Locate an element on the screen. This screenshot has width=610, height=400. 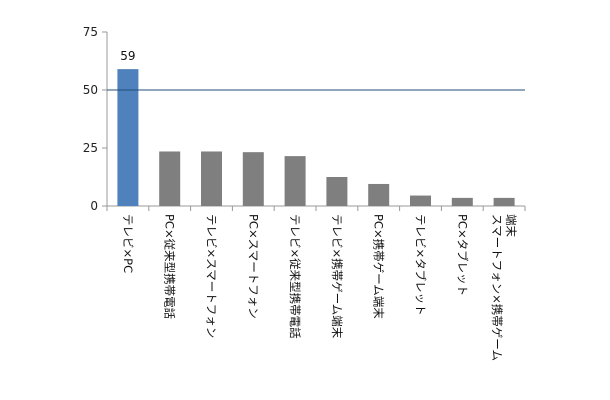
y-tick-label: 25 is located at coordinates (90, 148).